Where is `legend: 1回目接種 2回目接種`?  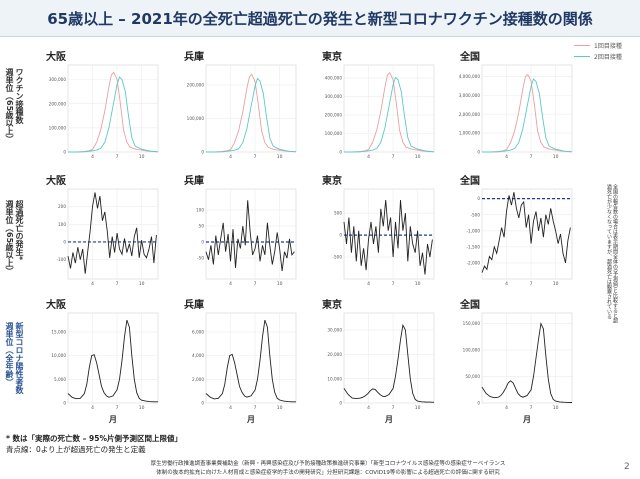 legend: 1回目接種 2回目接種 is located at coordinates (598, 51).